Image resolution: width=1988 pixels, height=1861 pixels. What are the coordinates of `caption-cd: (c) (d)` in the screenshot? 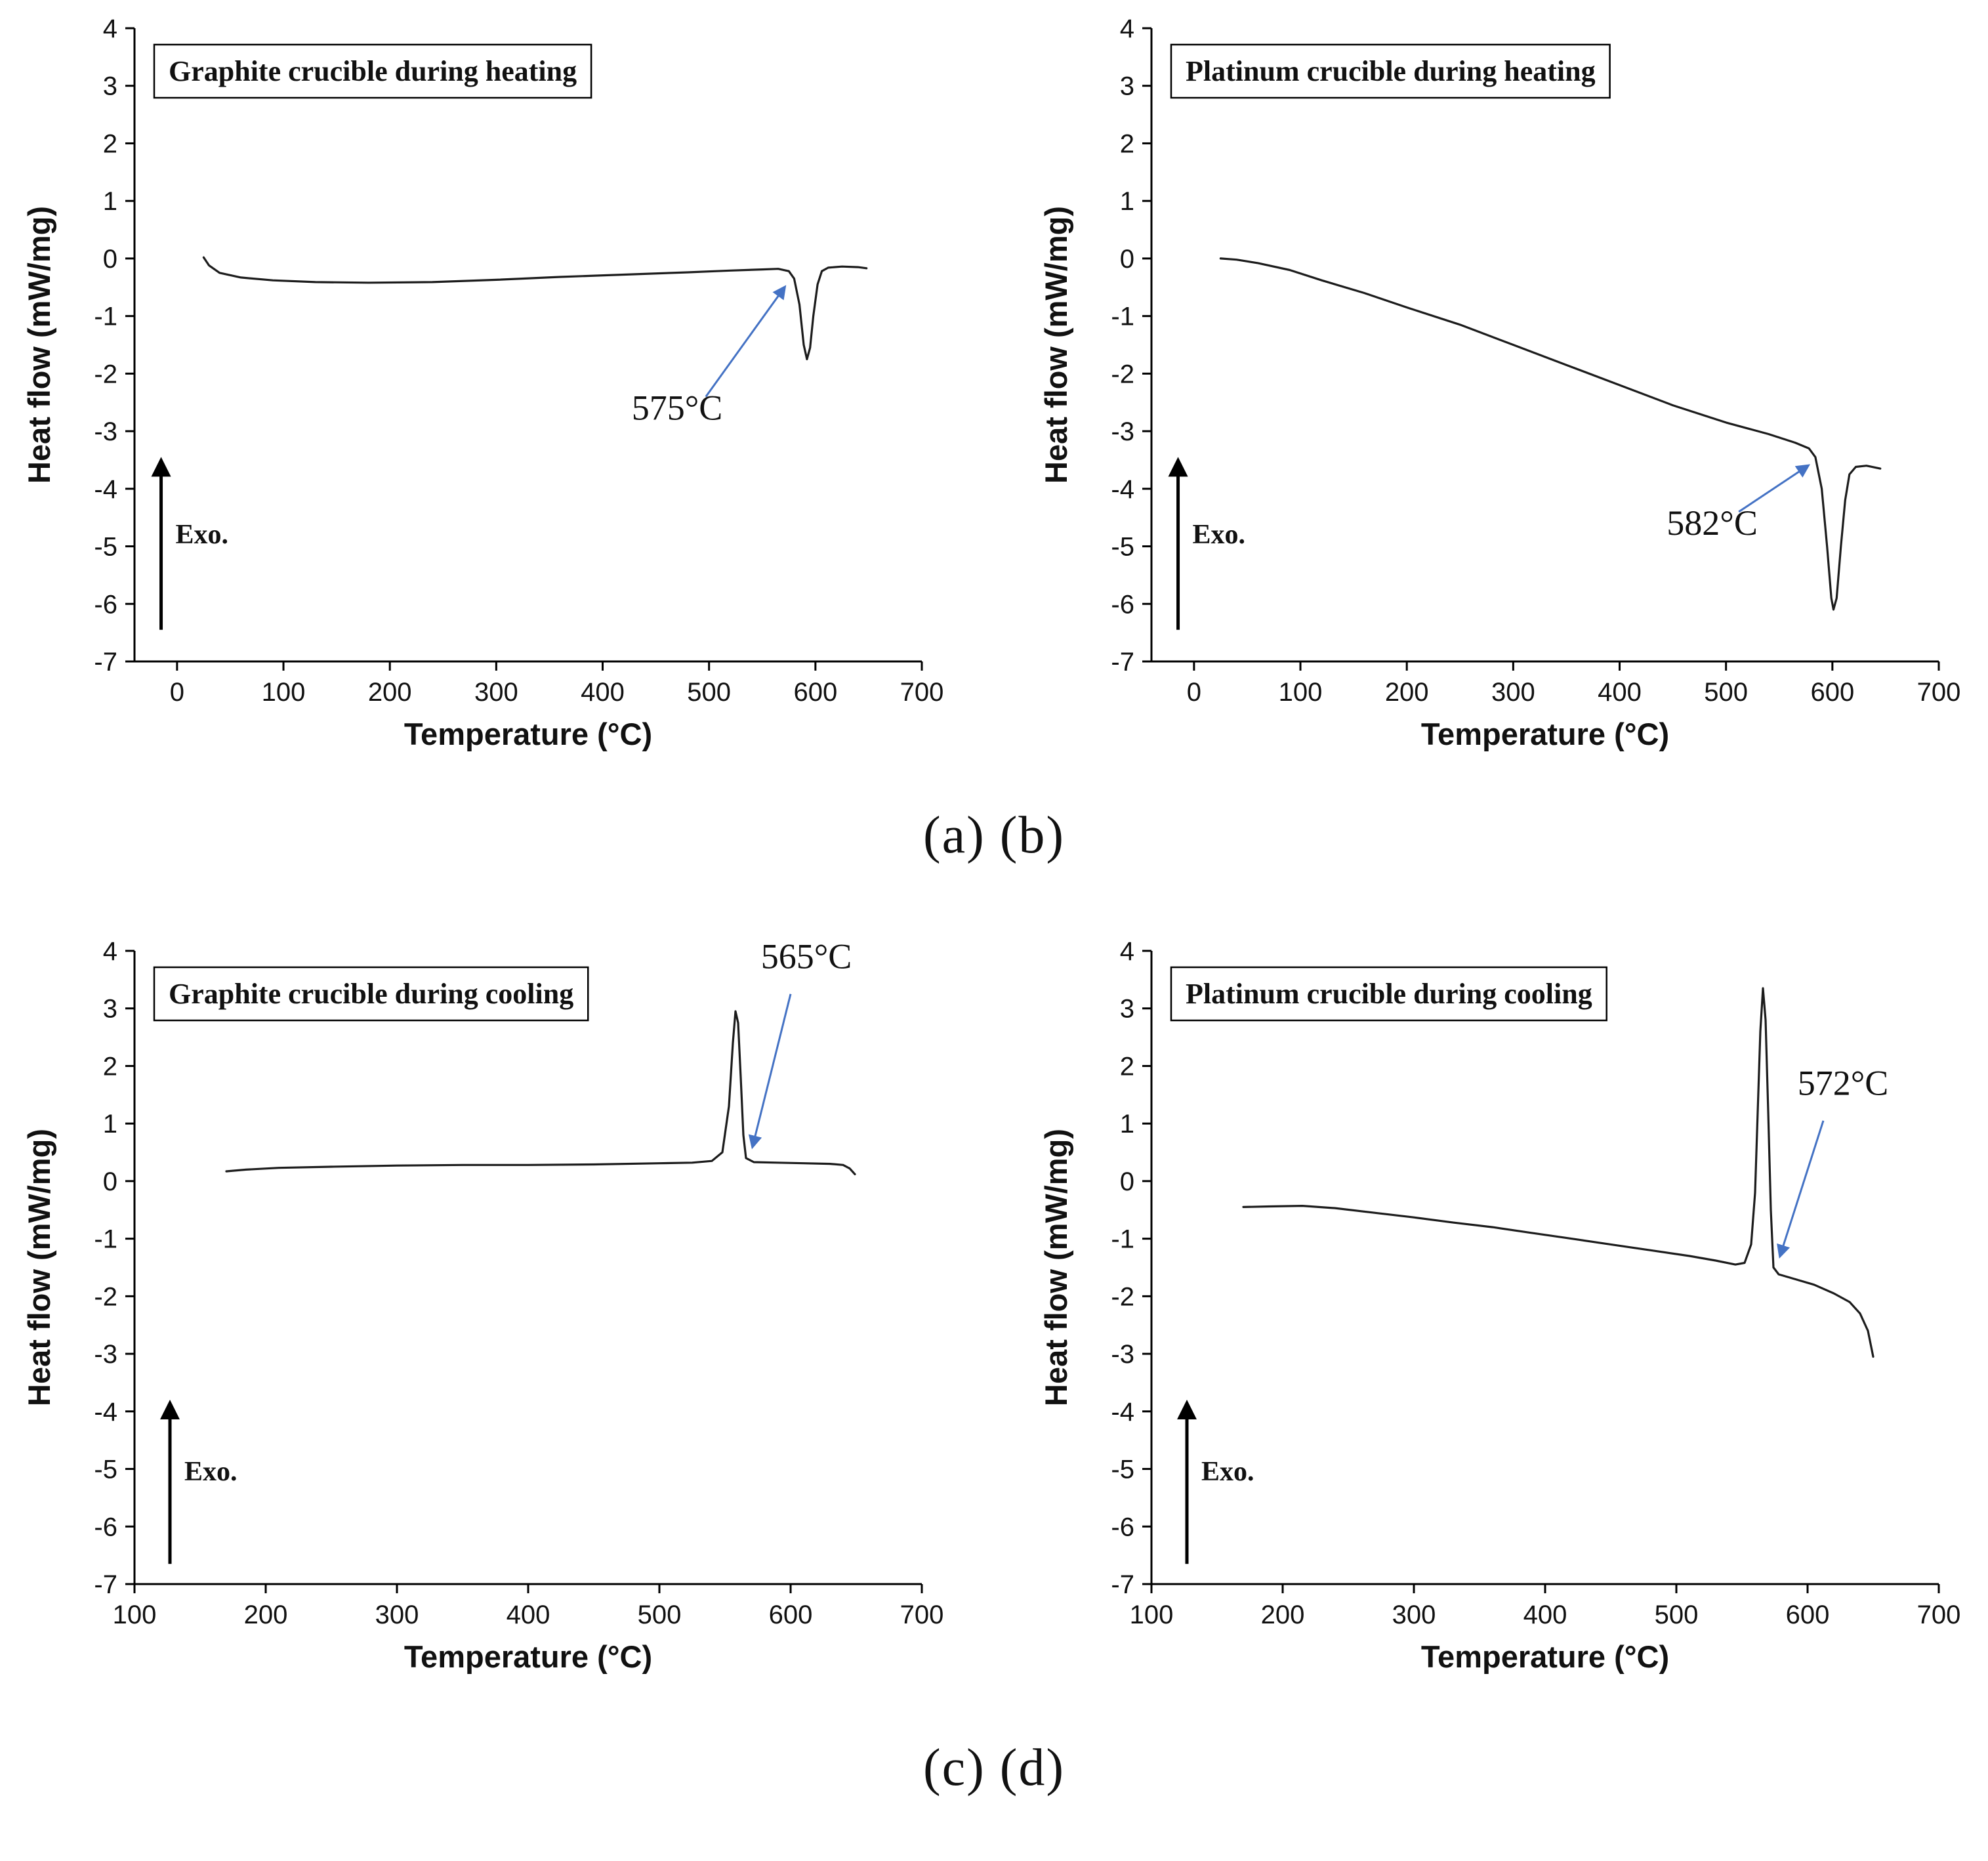 It's located at (994, 1768).